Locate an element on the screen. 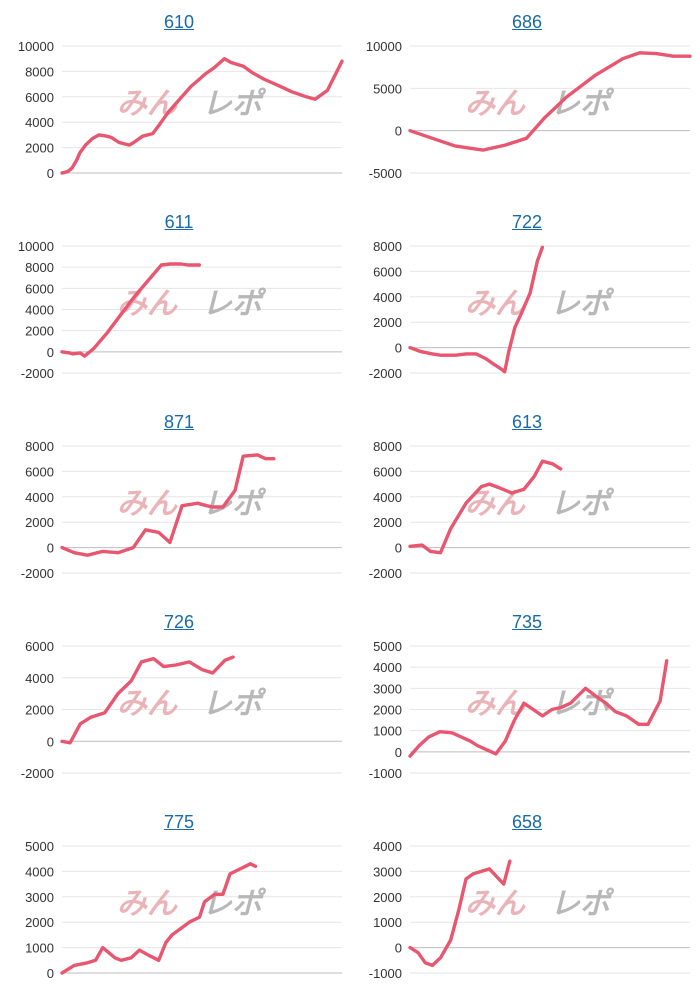 This screenshot has height=1000, width=700. chart-panel-611: 611 10000 8000 6000 4000 2000 0 -2000 みん レポ is located at coordinates (179, 300).